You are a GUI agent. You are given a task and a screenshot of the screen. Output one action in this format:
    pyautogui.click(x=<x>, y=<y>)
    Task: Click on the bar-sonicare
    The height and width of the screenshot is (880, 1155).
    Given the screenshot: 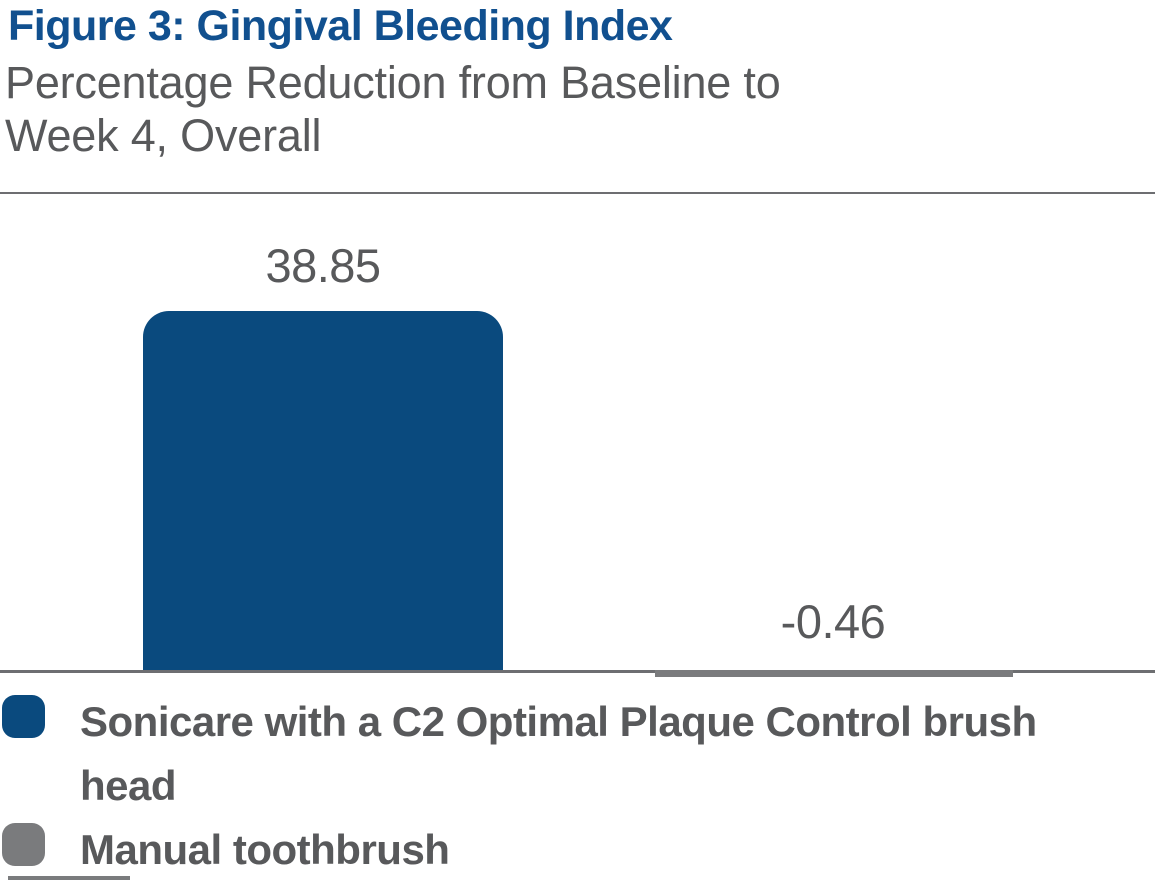 What is the action you would take?
    pyautogui.click(x=323, y=490)
    